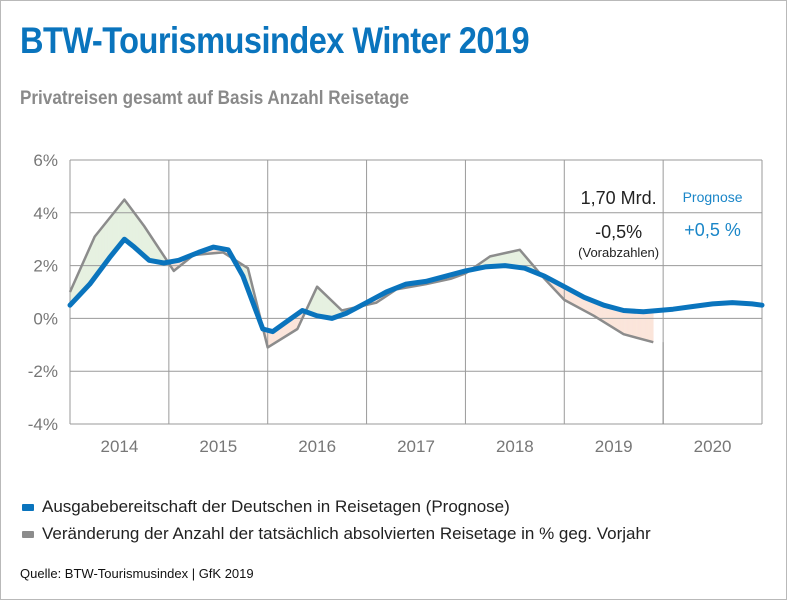 The height and width of the screenshot is (600, 787). I want to click on x-tick-label: 2014, so click(120, 446).